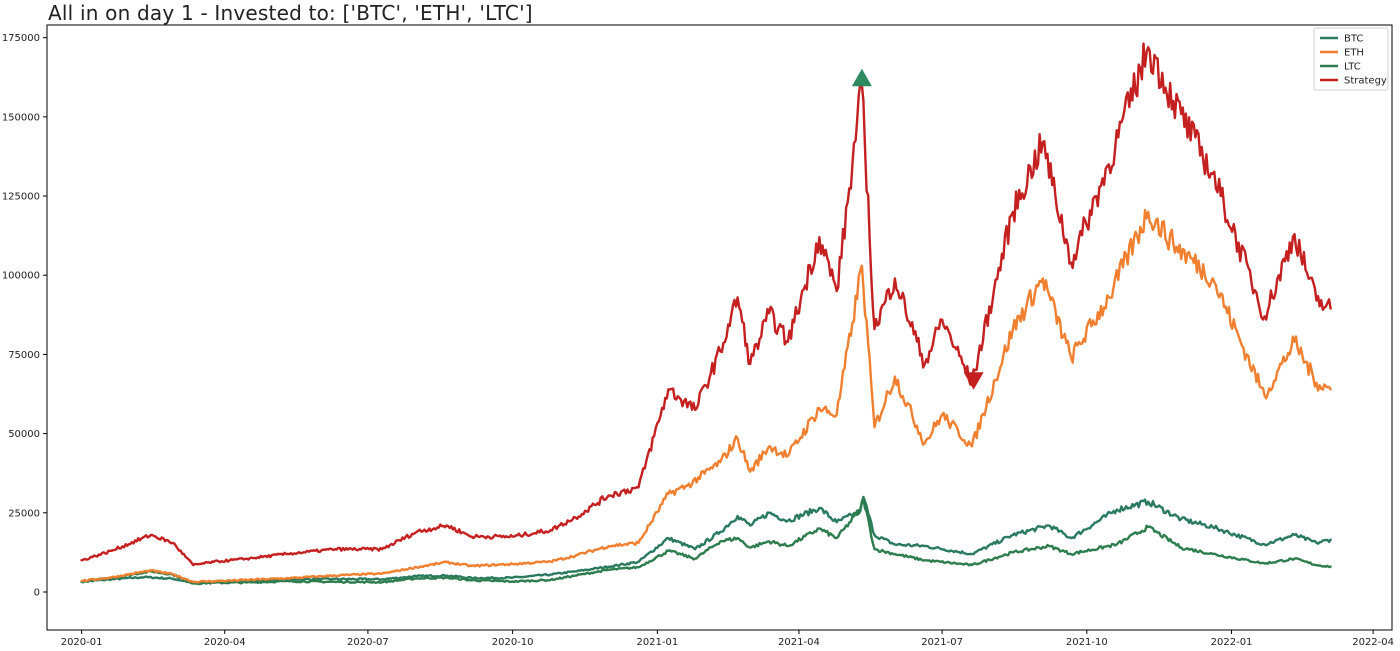  Describe the element at coordinates (21, 197) in the screenshot. I see `y-tick-label-5: 125000` at that location.